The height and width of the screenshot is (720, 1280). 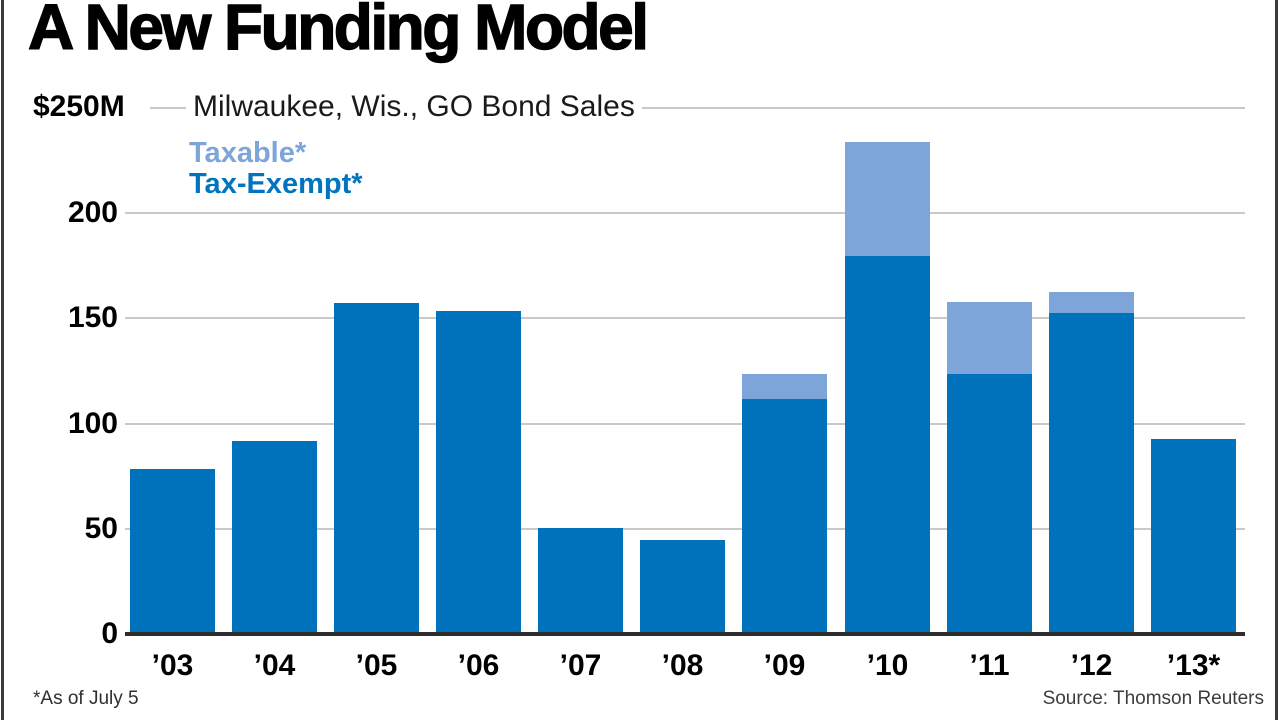 I want to click on legend-item-tax-exempt: Tax-Exempt*, so click(x=276, y=184).